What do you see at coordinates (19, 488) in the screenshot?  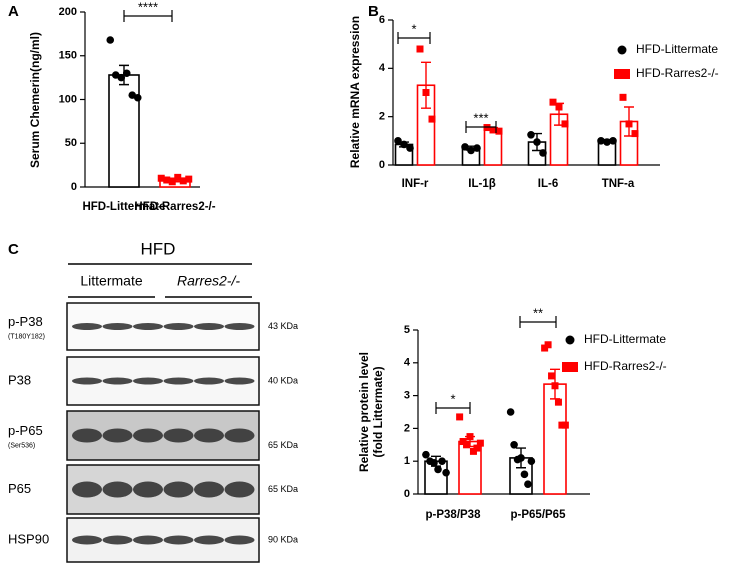 I see `blot-row-label: P65` at bounding box center [19, 488].